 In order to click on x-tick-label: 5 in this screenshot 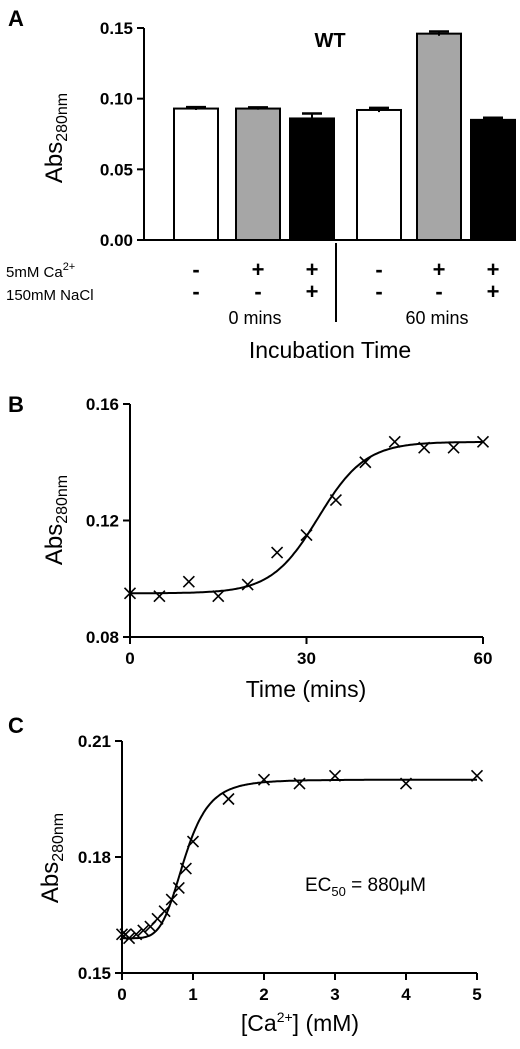, I will do `click(476, 994)`.